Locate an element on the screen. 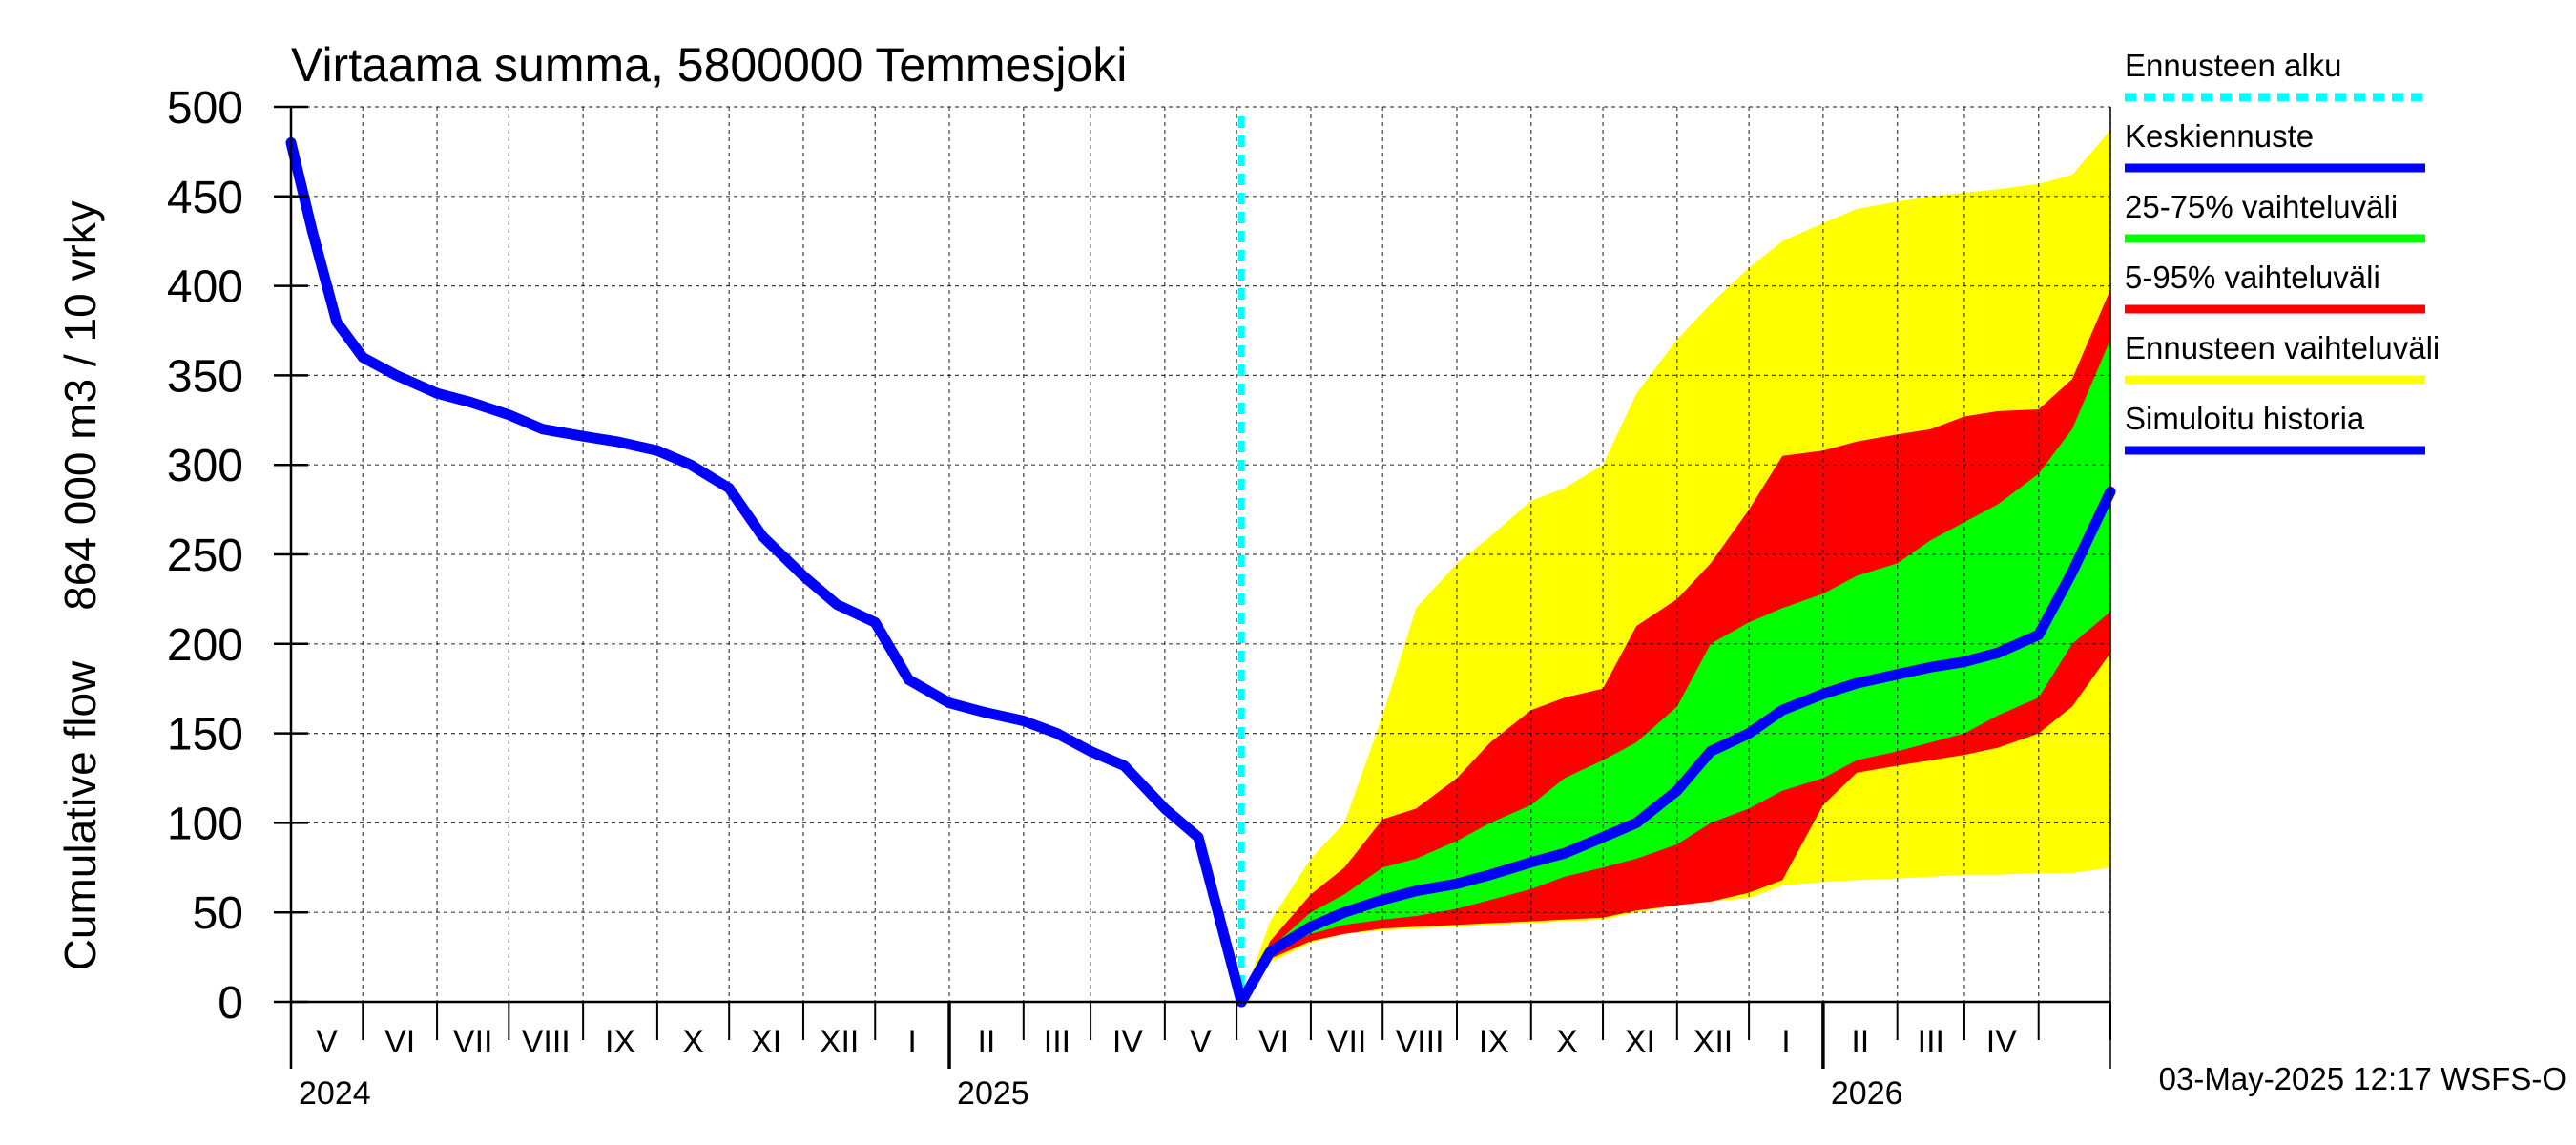  y-tick-label-1: 50 is located at coordinates (218, 914).